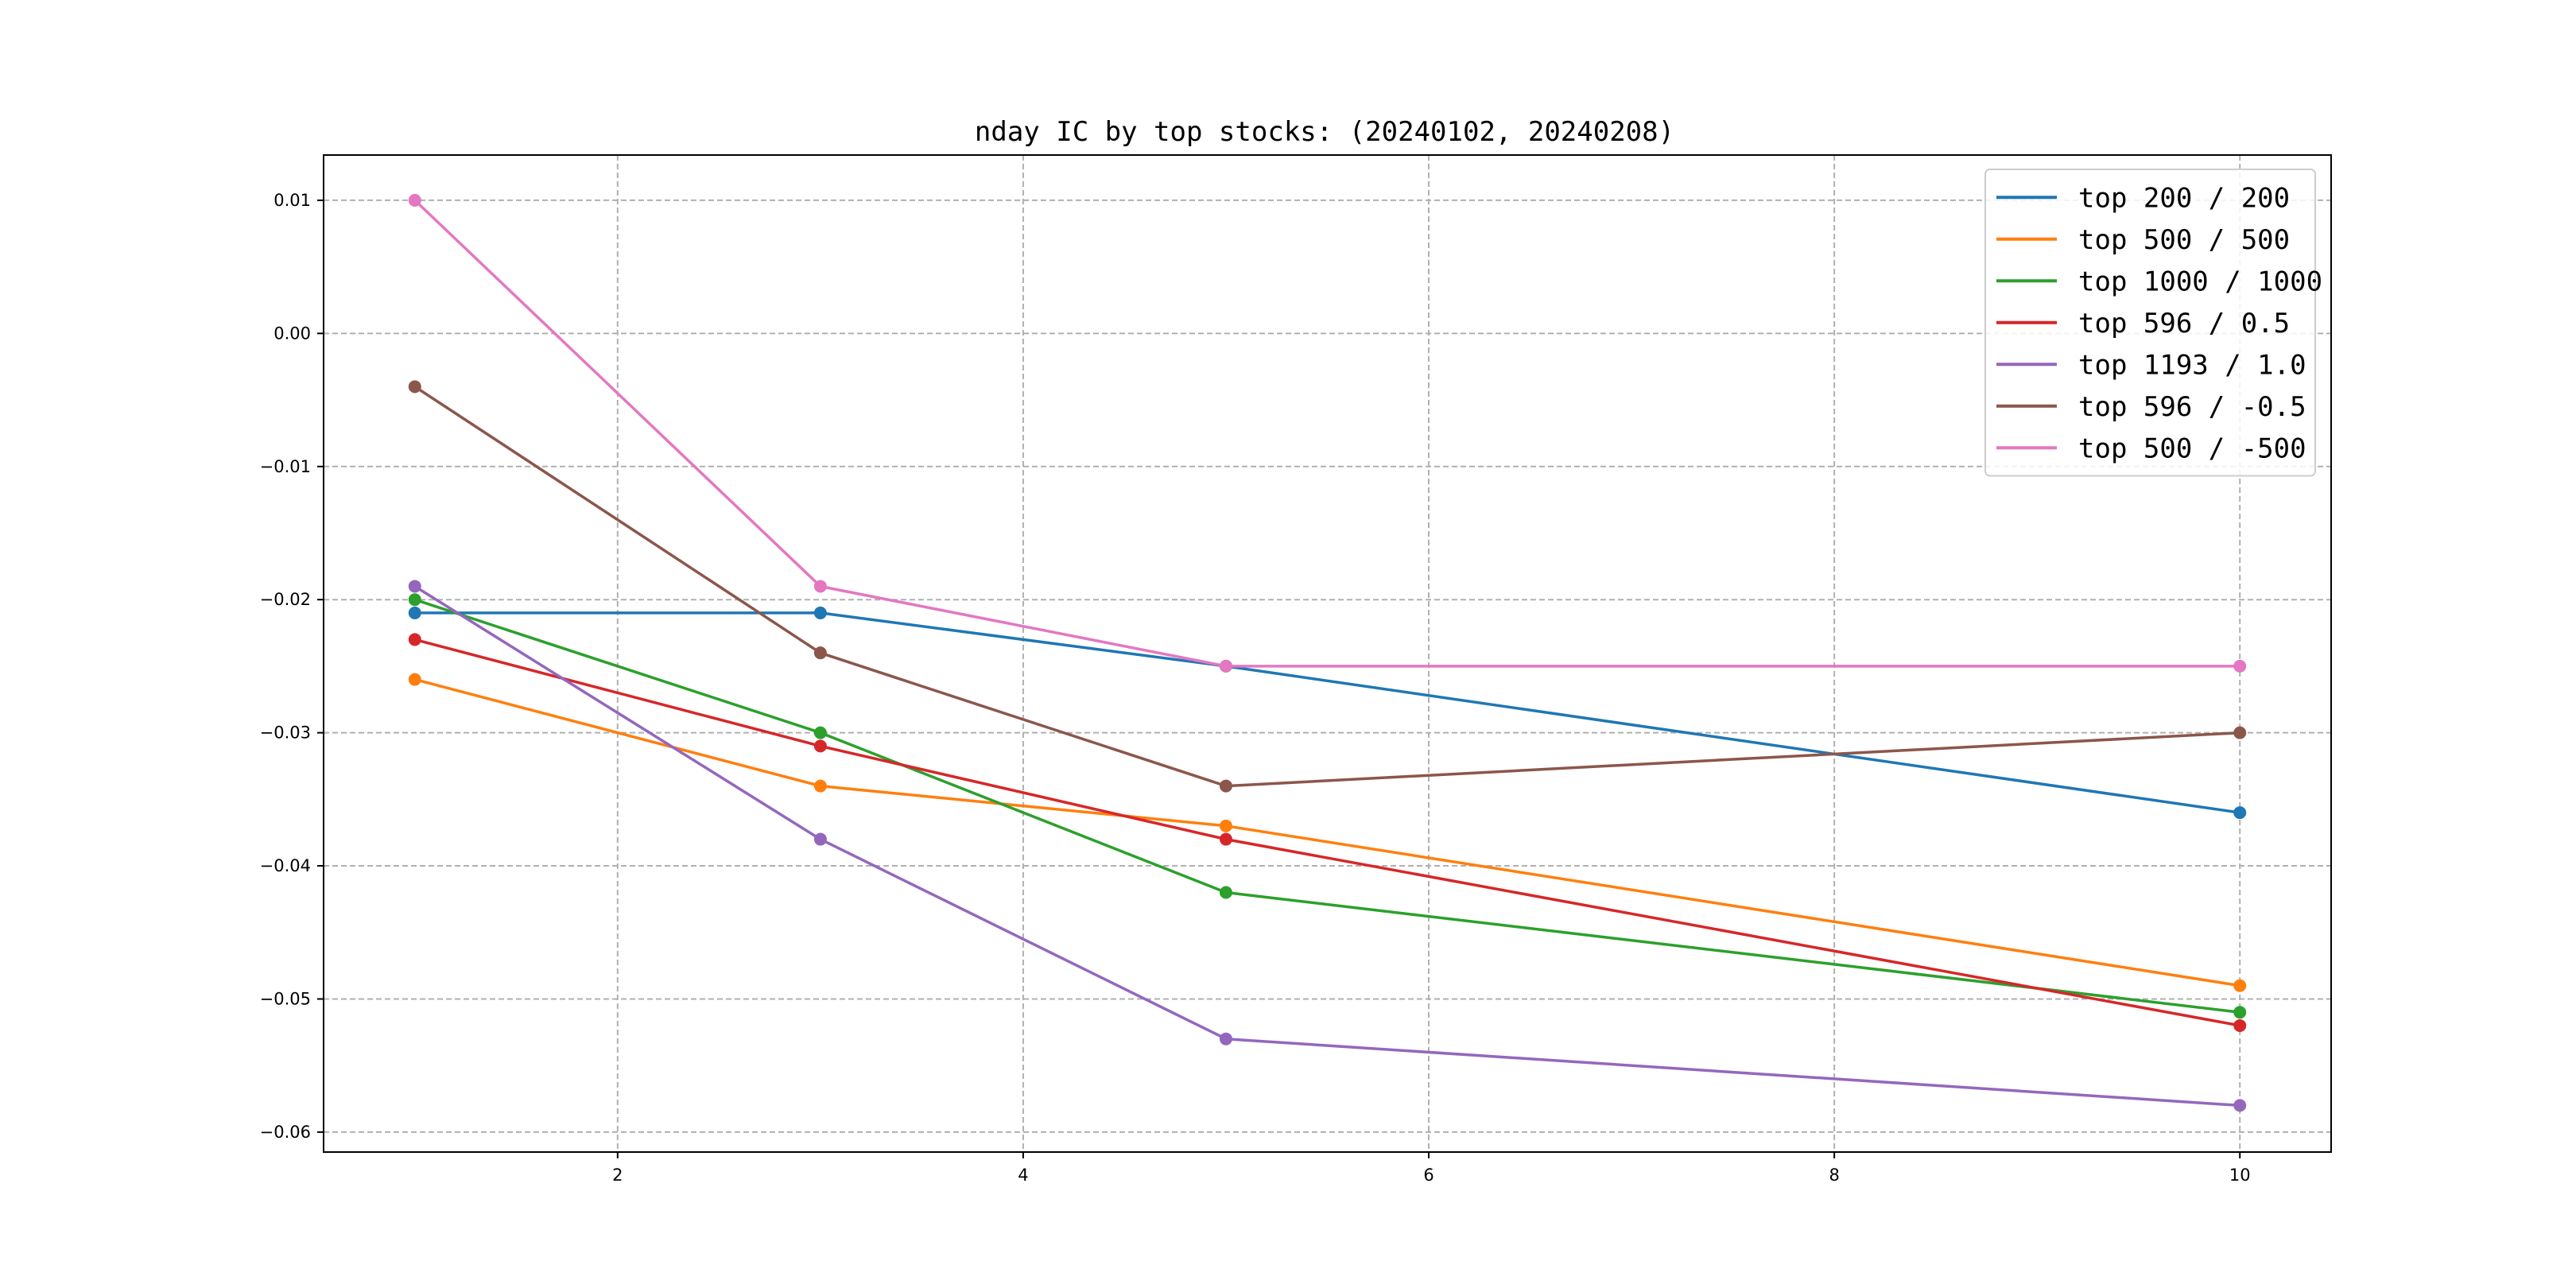  I want to click on x-tick-label: 2, so click(618, 1175).